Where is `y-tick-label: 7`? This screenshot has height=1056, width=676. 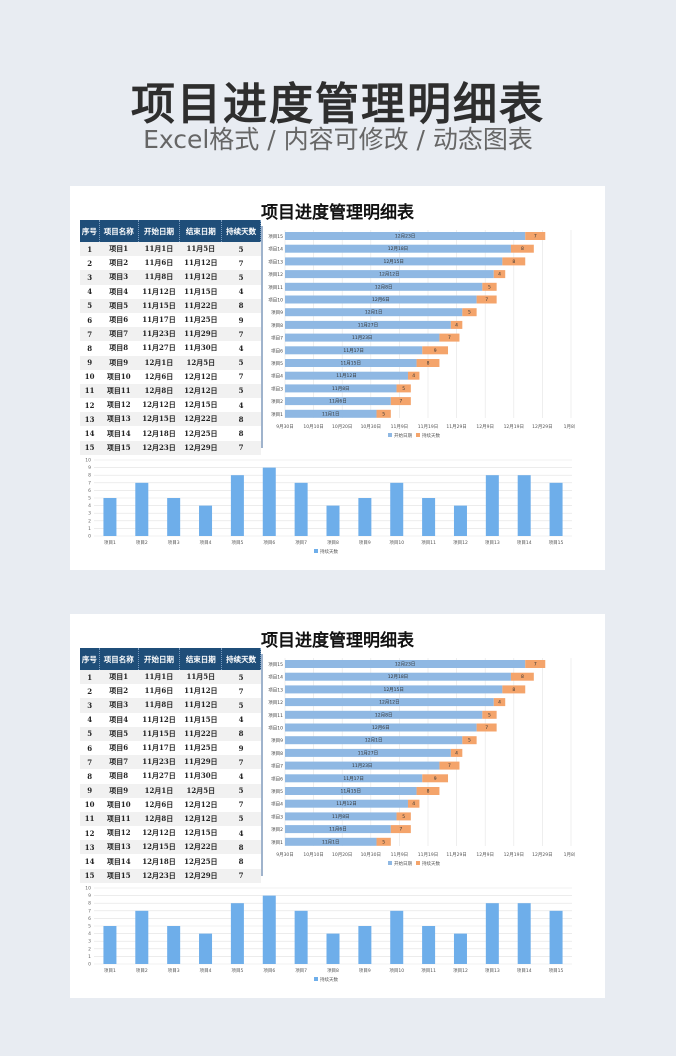 y-tick-label: 7 is located at coordinates (89, 911).